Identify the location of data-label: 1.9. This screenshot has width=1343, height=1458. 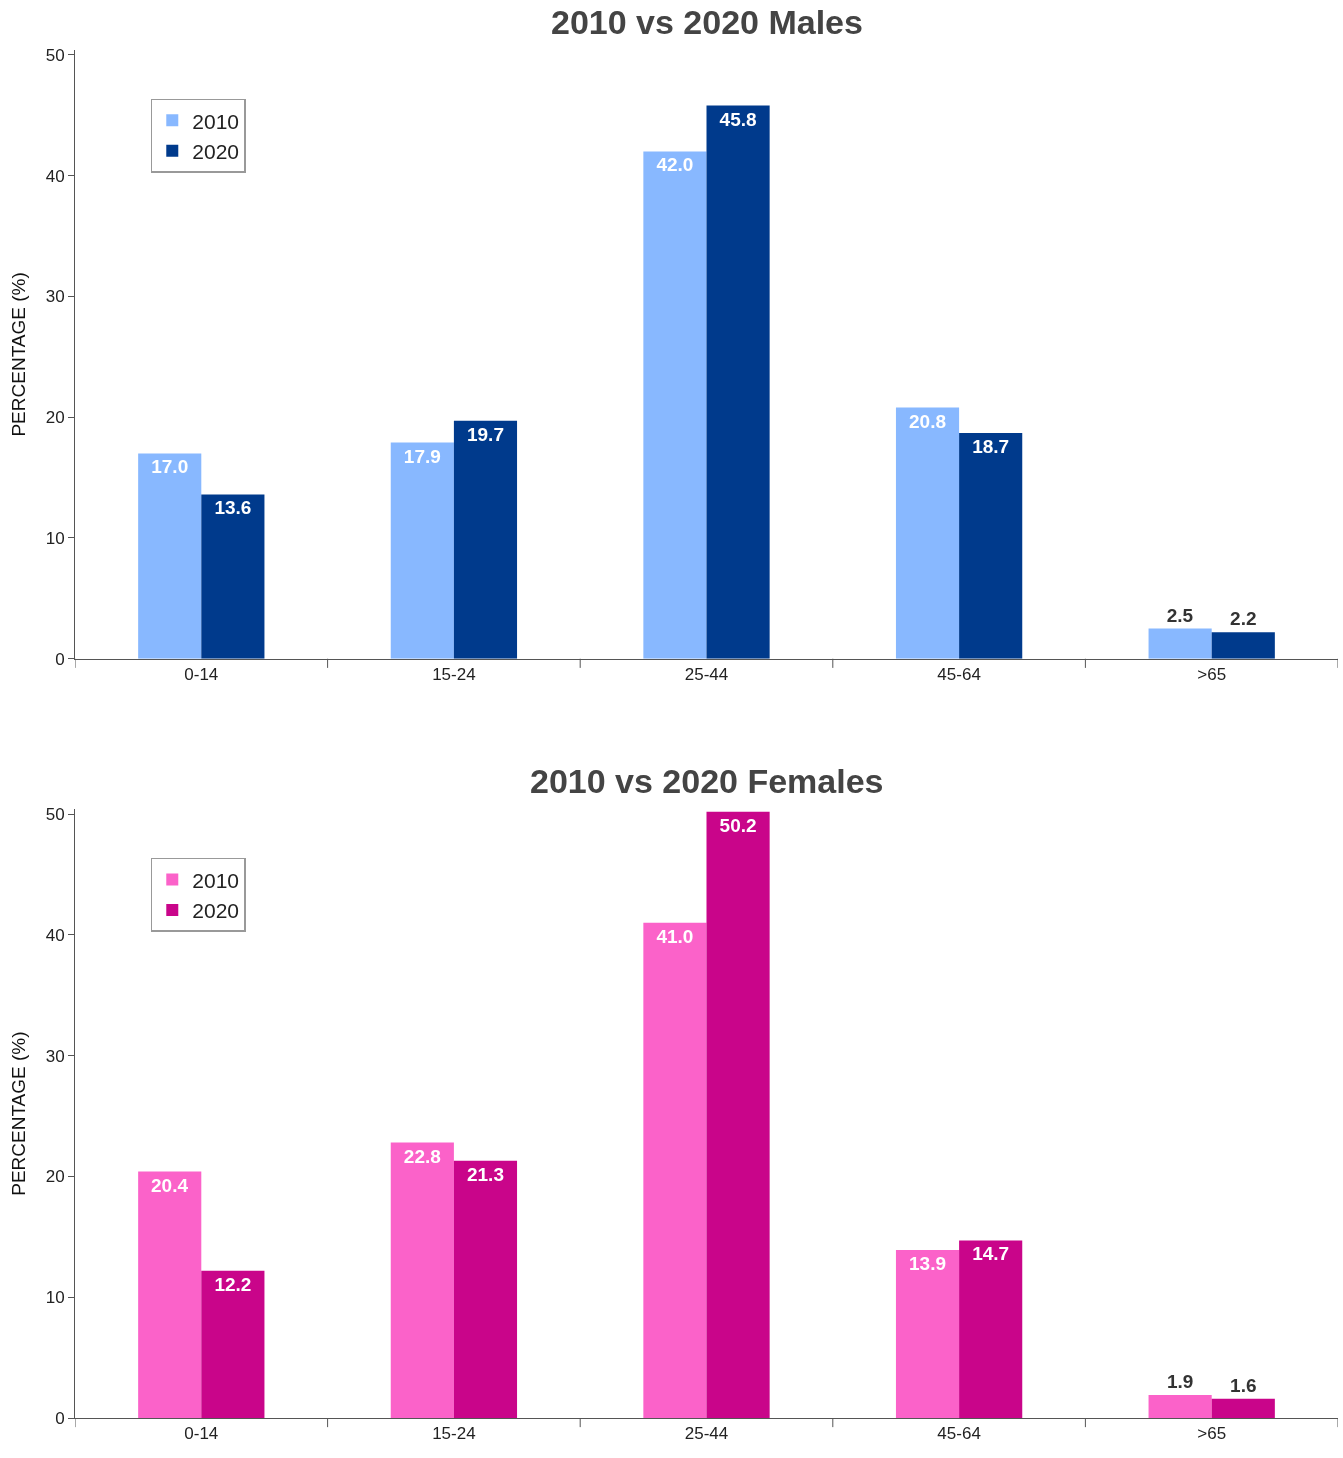
(1180, 1382).